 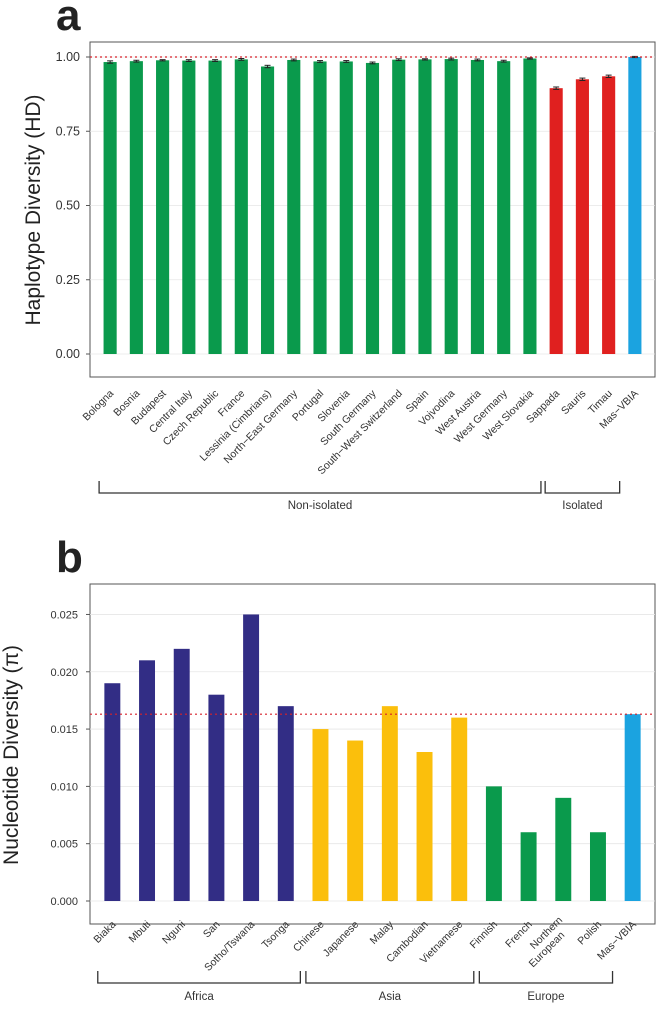 What do you see at coordinates (64, 787) in the screenshot?
I see `ytick-label: 0.010` at bounding box center [64, 787].